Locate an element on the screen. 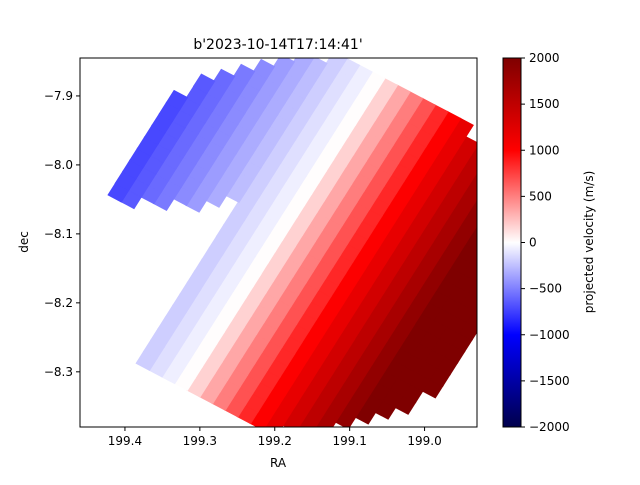 This screenshot has width=640, height=485. x-axis: 199.4 199.3 199.2 199.1 199.0 is located at coordinates (275, 437).